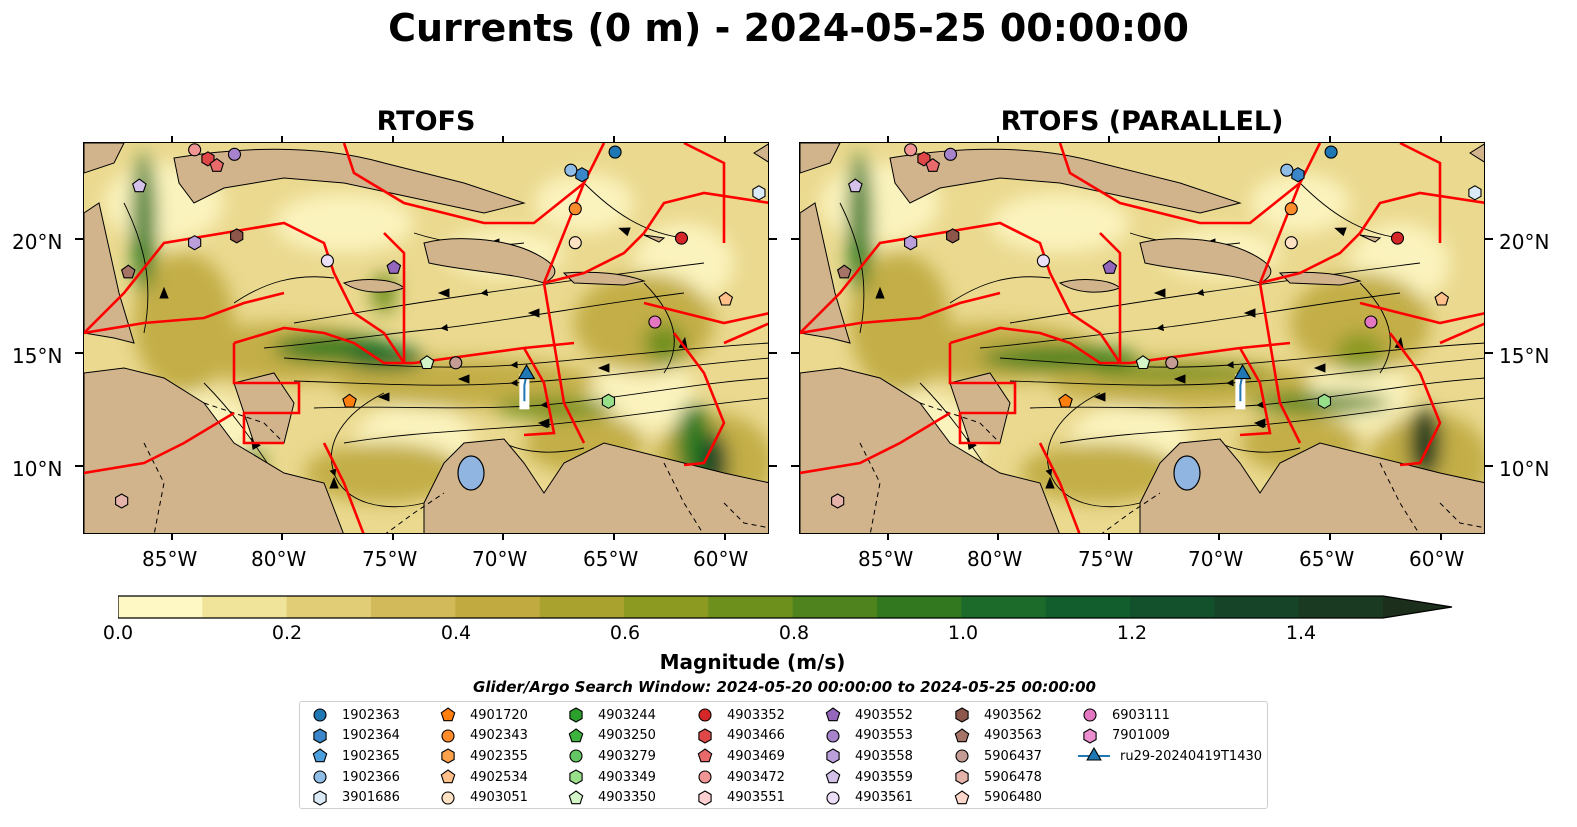 Image resolution: width=1577 pixels, height=827 pixels. Describe the element at coordinates (1301, 633) in the screenshot. I see `colorbar-tick-1.4: 1.4` at that location.